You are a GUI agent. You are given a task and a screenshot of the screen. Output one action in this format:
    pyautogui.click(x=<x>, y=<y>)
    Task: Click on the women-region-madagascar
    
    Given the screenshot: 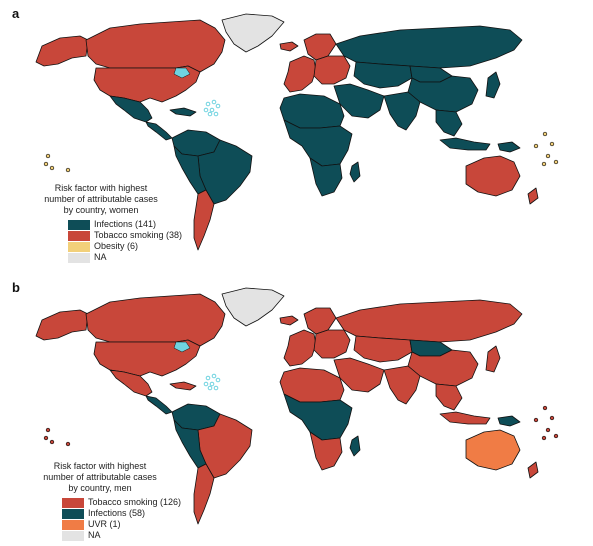 What is the action you would take?
    pyautogui.click(x=355, y=172)
    